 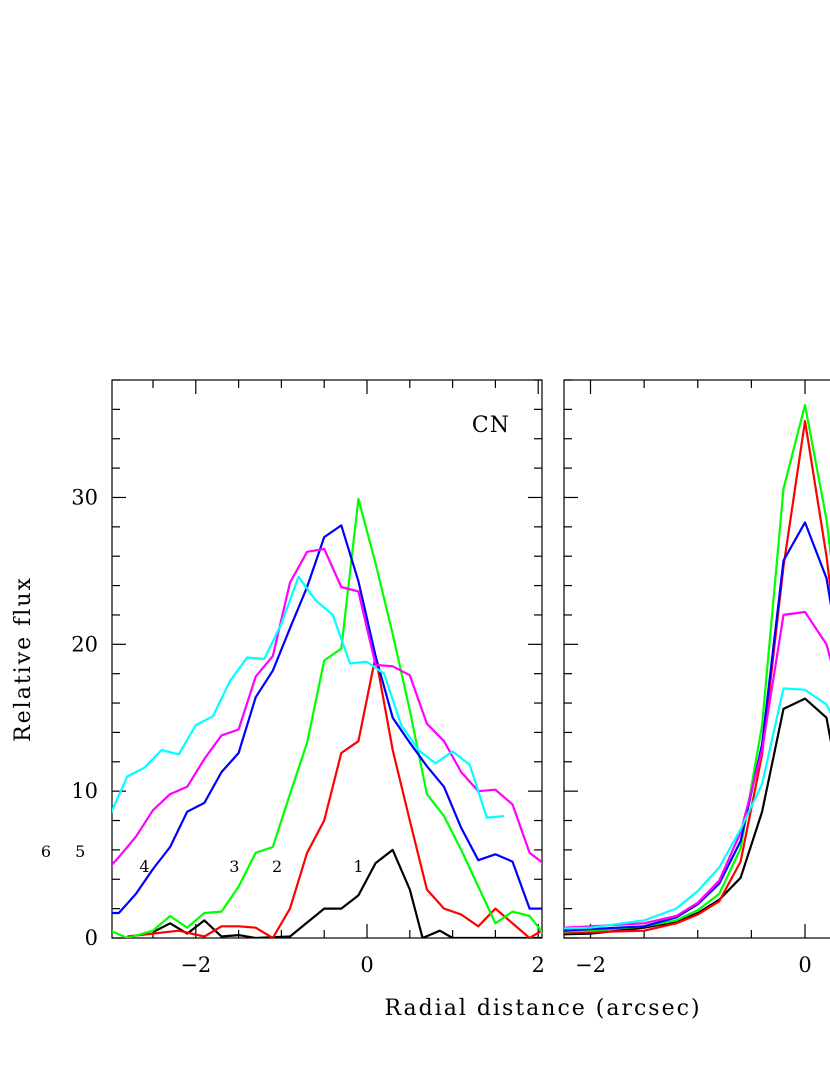 What do you see at coordinates (542, 1008) in the screenshot?
I see `x-axis-title: Radial distance (arcsec)` at bounding box center [542, 1008].